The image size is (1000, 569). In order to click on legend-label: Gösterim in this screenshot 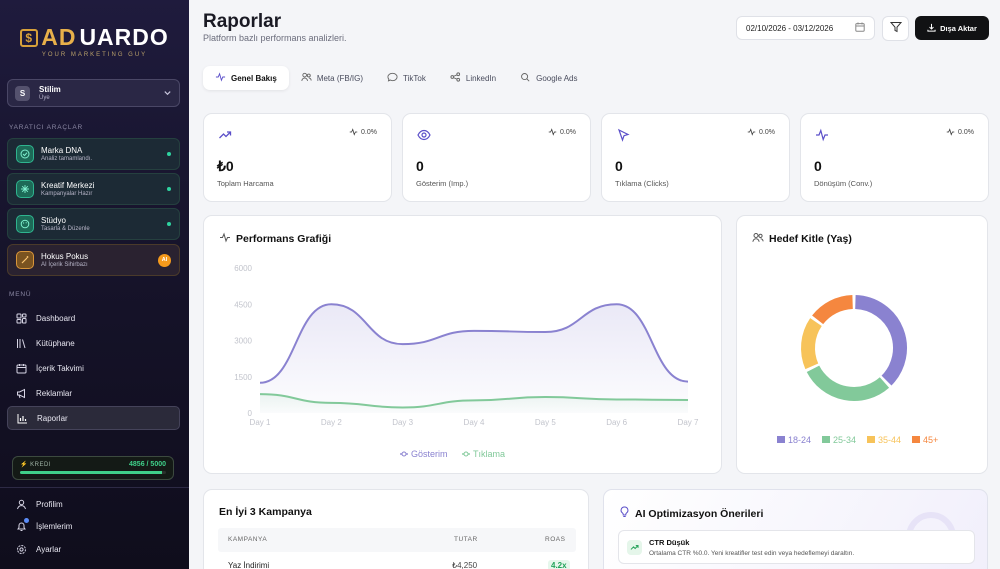, I will do `click(429, 454)`.